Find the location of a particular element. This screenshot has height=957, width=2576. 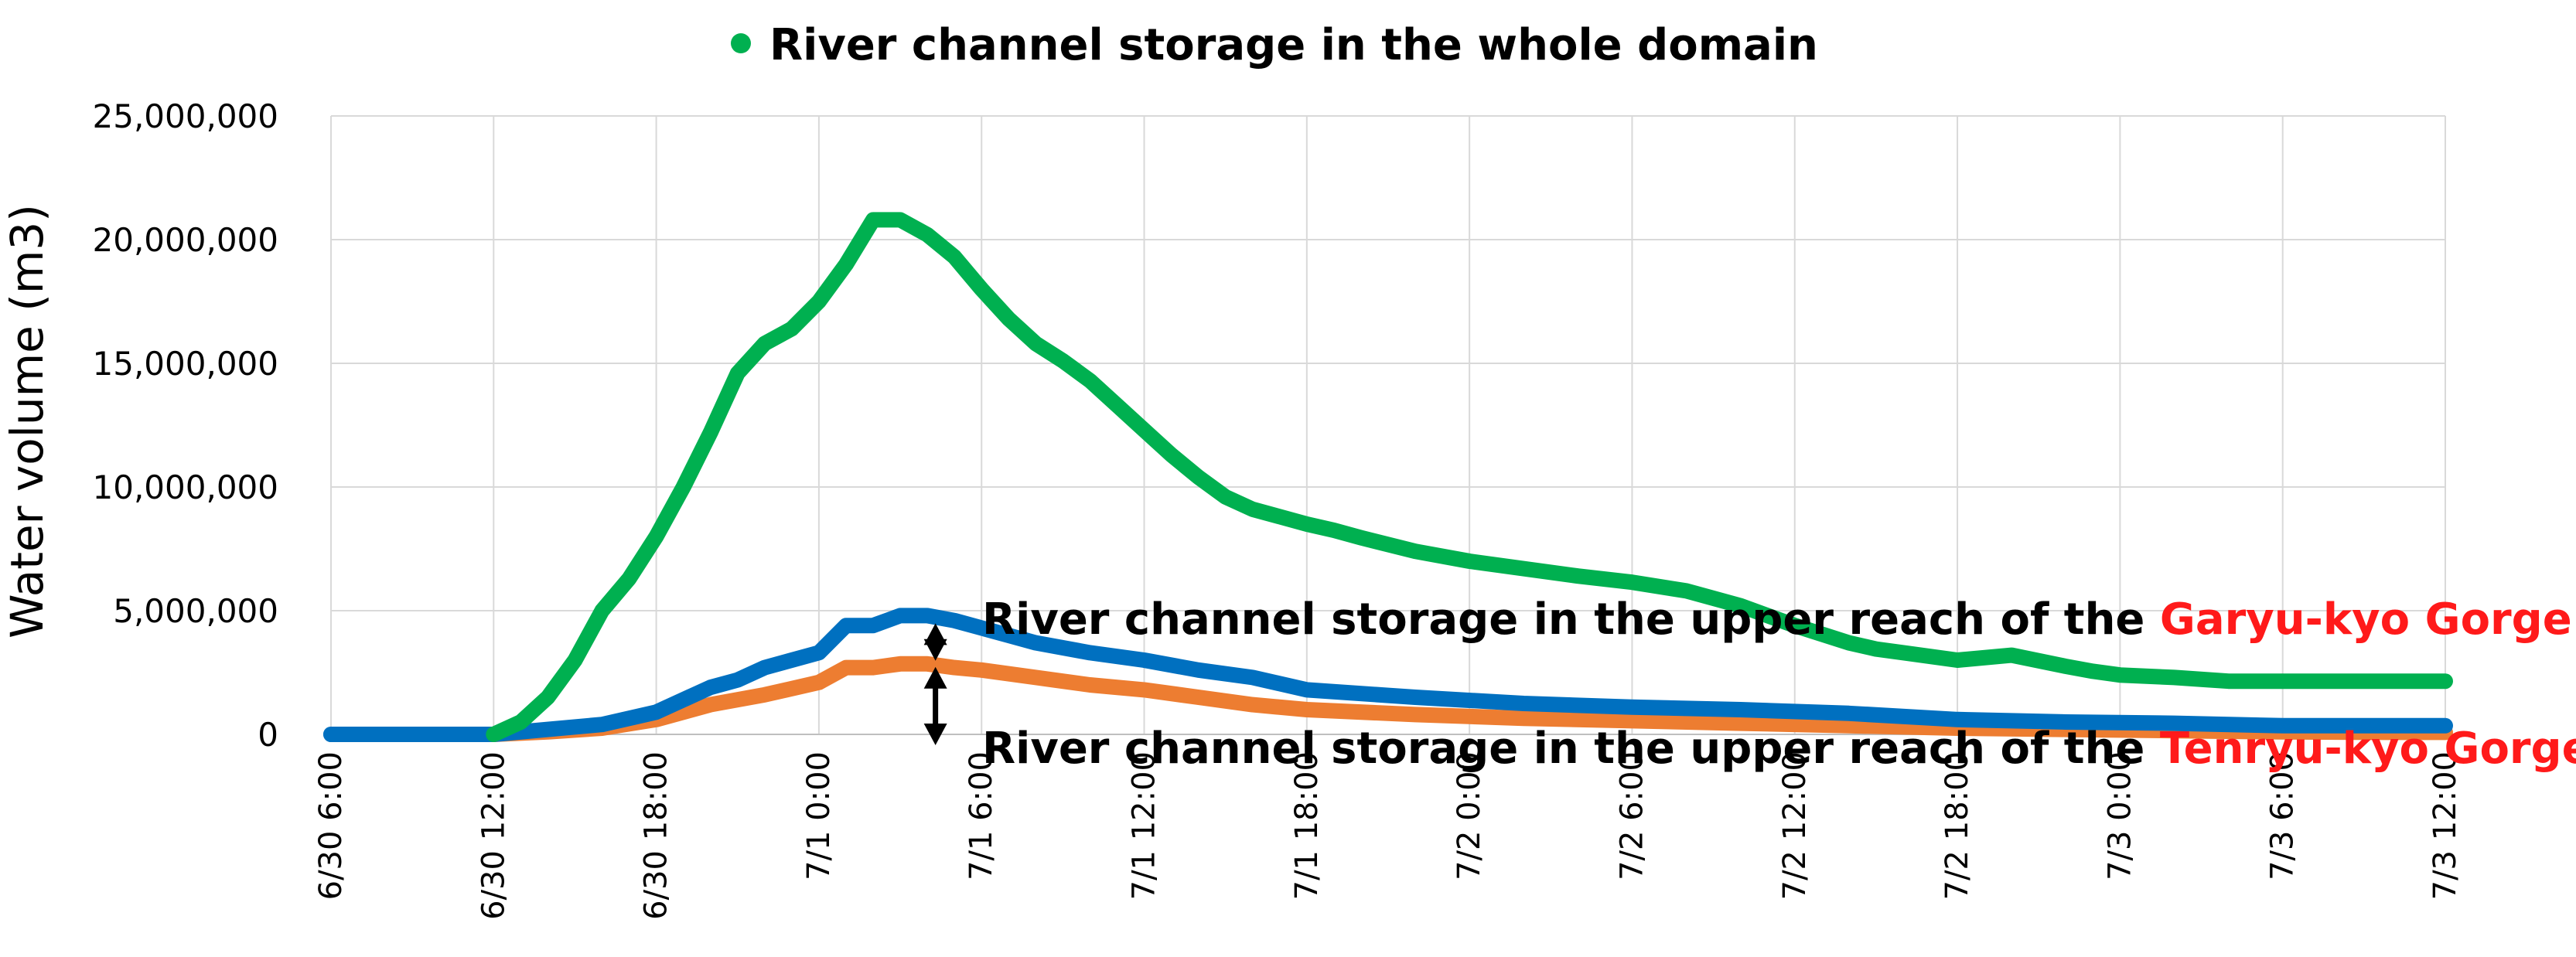

annotation-arrows is located at coordinates (935, 684).